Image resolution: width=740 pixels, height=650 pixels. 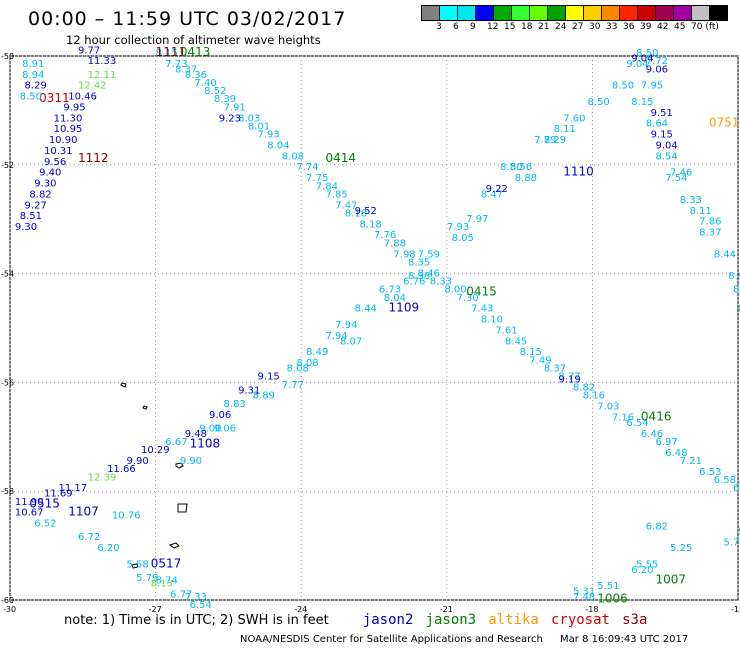 What do you see at coordinates (735, 609) in the screenshot?
I see `lon-tick-label: -15` at bounding box center [735, 609].